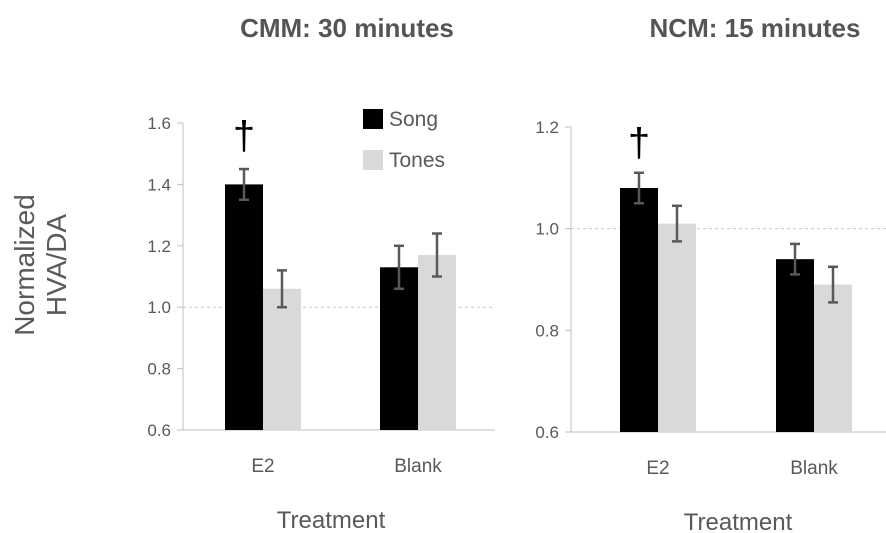 Image resolution: width=886 pixels, height=533 pixels. I want to click on chart-title: NCM: 15 minutes, so click(755, 28).